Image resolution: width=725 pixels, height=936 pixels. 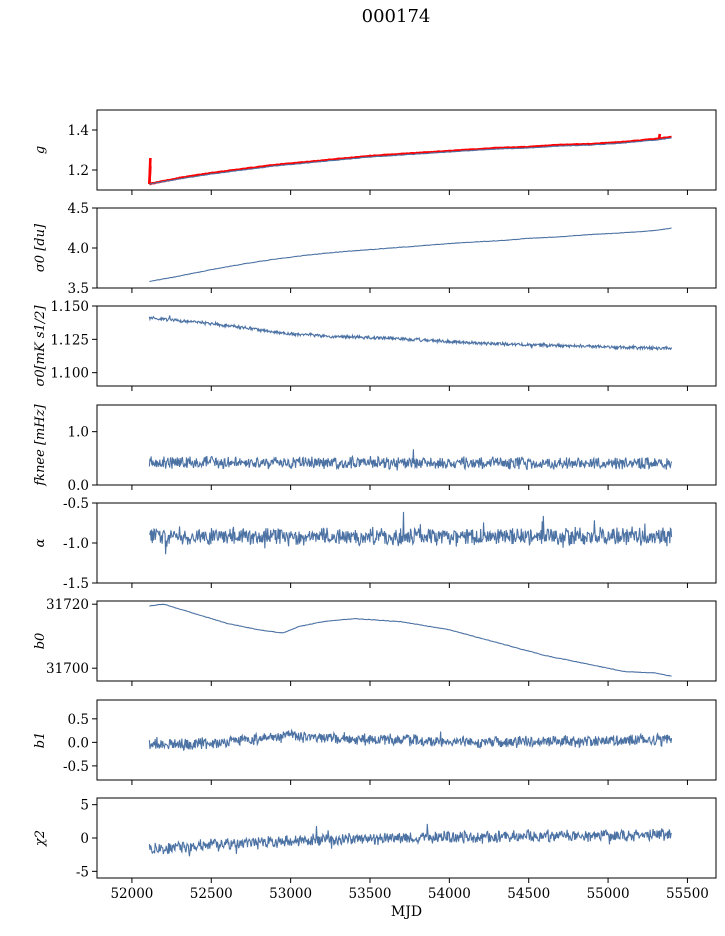 What do you see at coordinates (84, 806) in the screenshot?
I see `y-tick-label-panel8-3: 5` at bounding box center [84, 806].